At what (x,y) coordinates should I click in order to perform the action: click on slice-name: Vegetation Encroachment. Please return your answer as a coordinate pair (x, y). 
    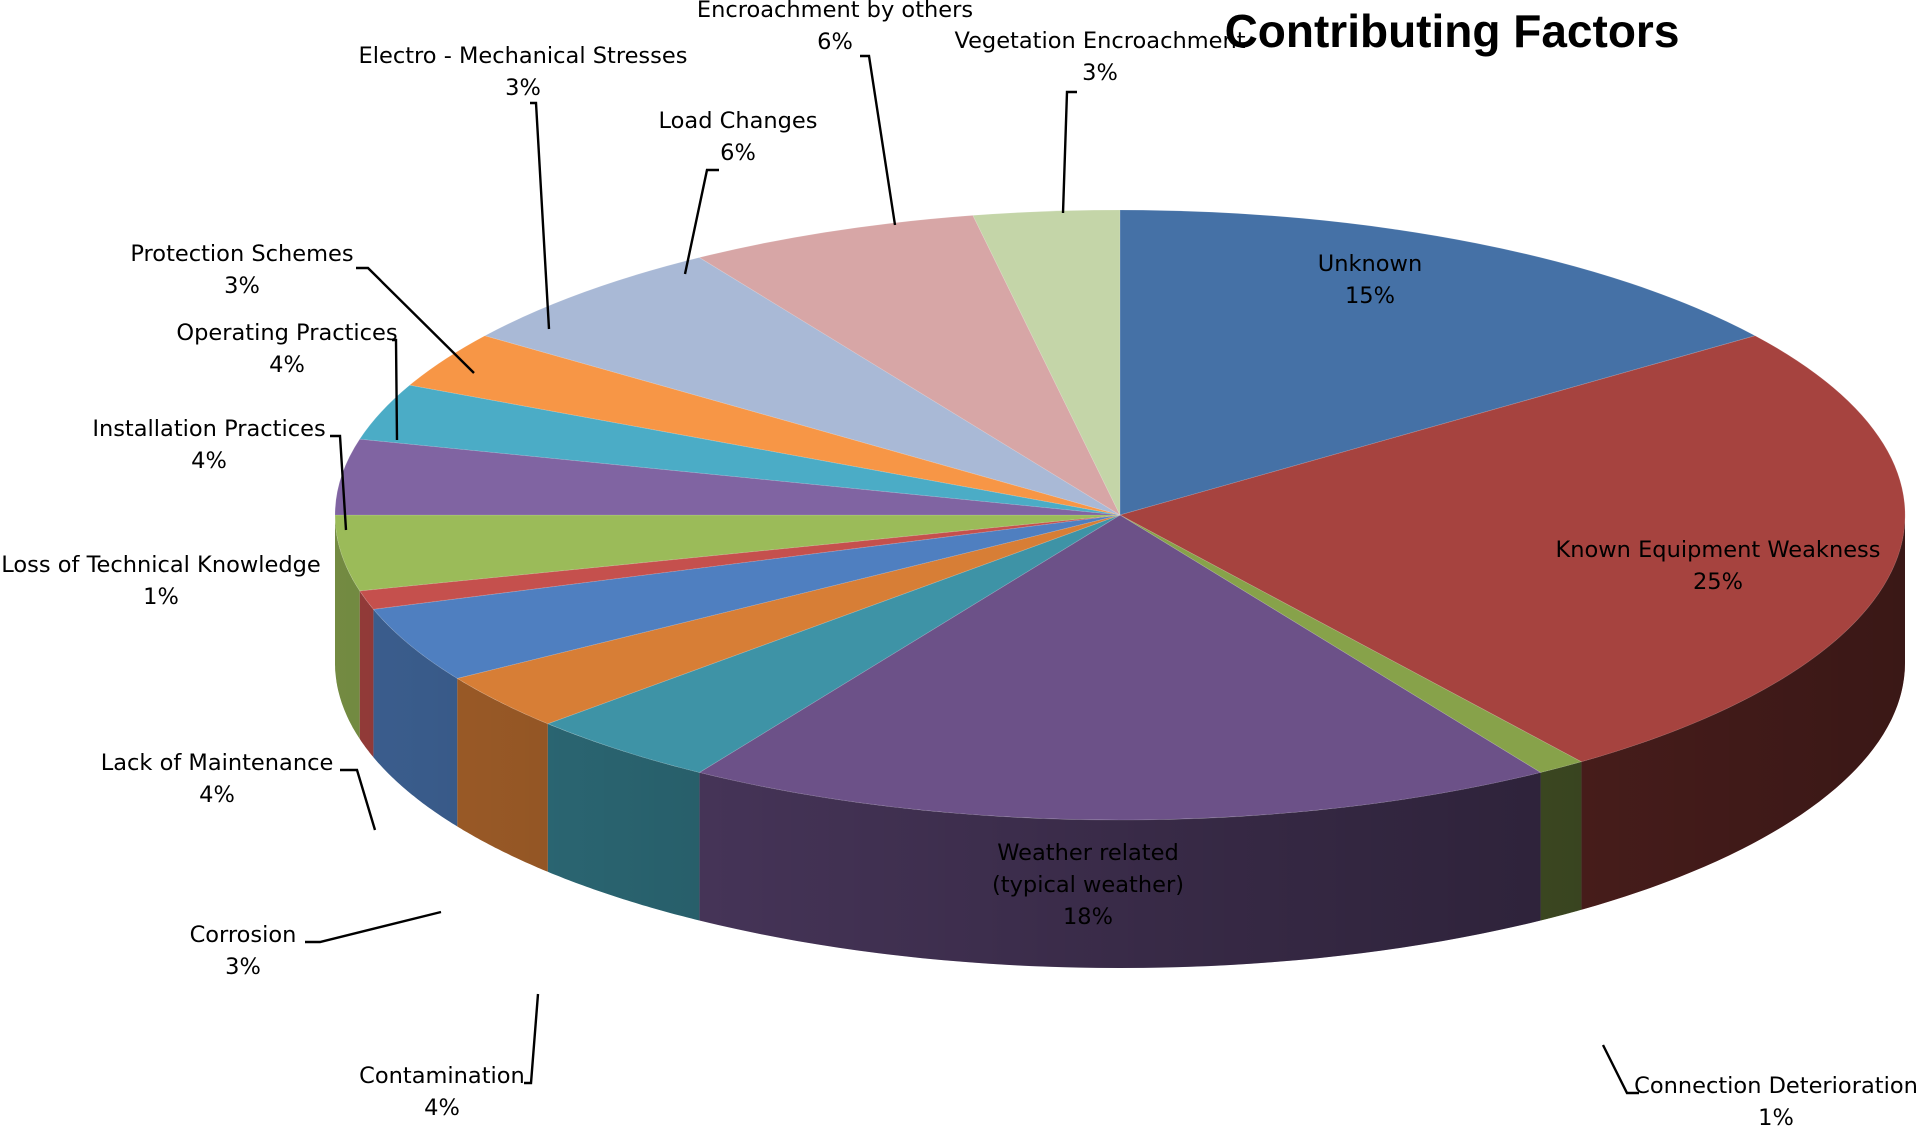
    Looking at the image, I should click on (1099, 41).